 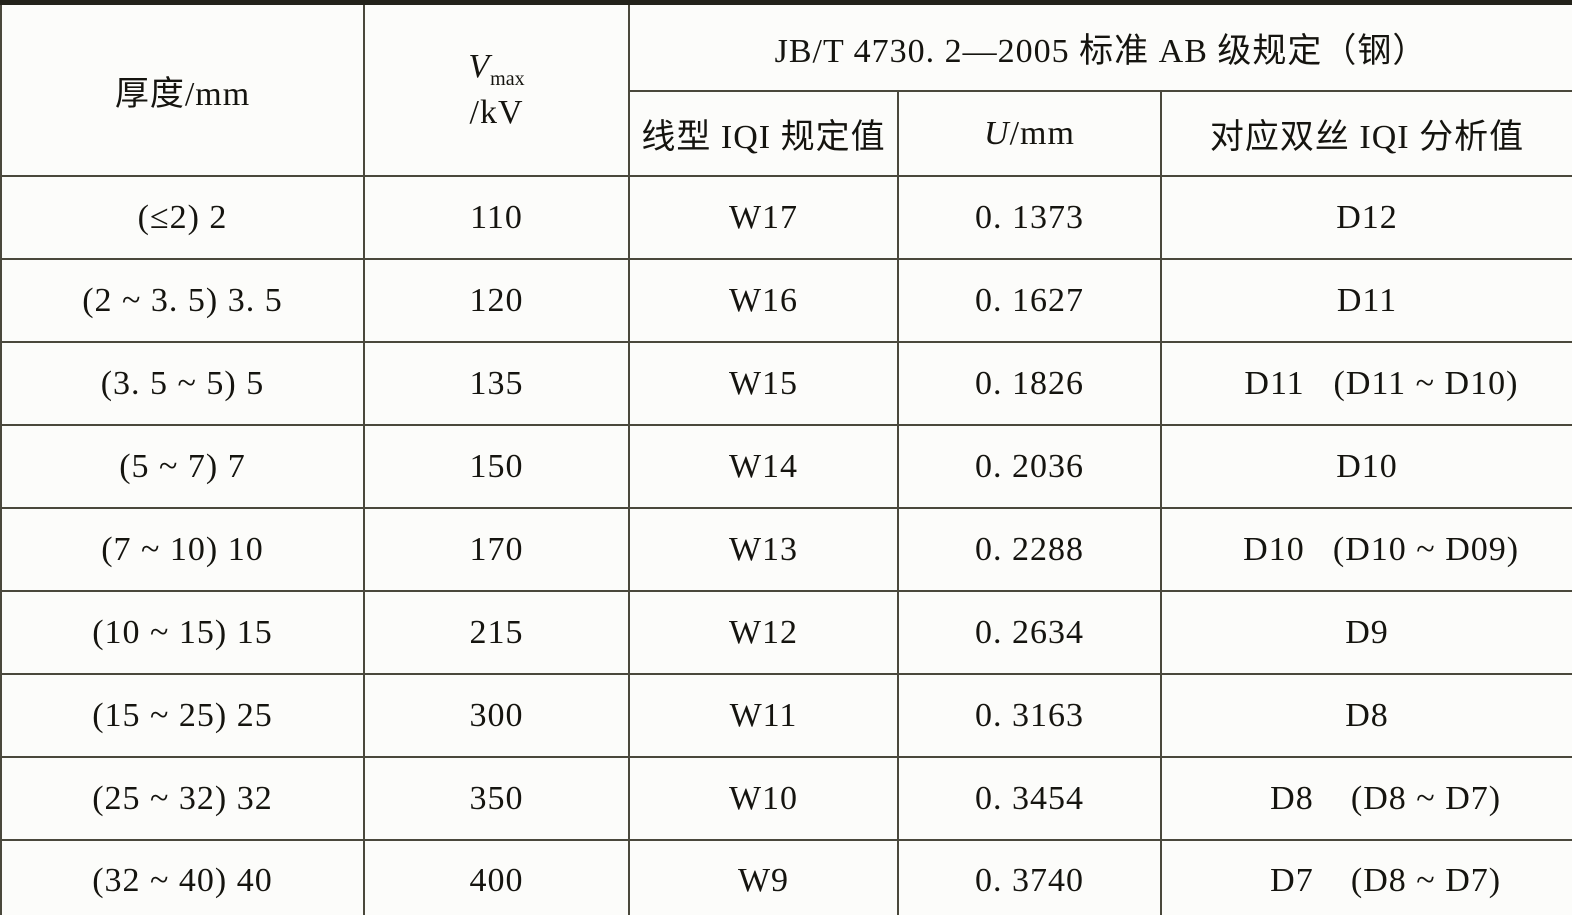 I want to click on cell-vmax: 110, so click(x=496, y=217).